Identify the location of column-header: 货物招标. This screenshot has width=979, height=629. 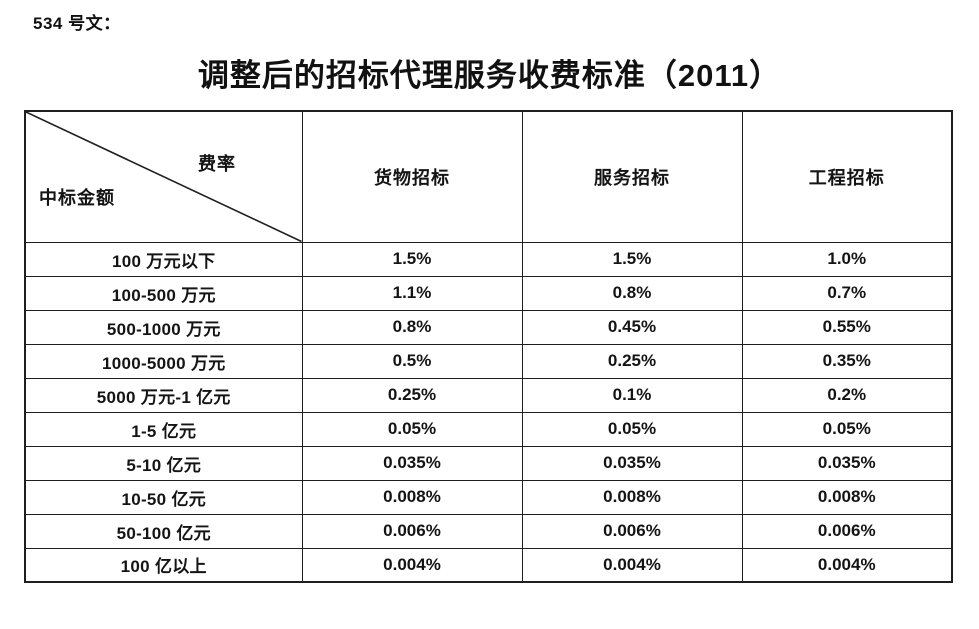
(412, 176).